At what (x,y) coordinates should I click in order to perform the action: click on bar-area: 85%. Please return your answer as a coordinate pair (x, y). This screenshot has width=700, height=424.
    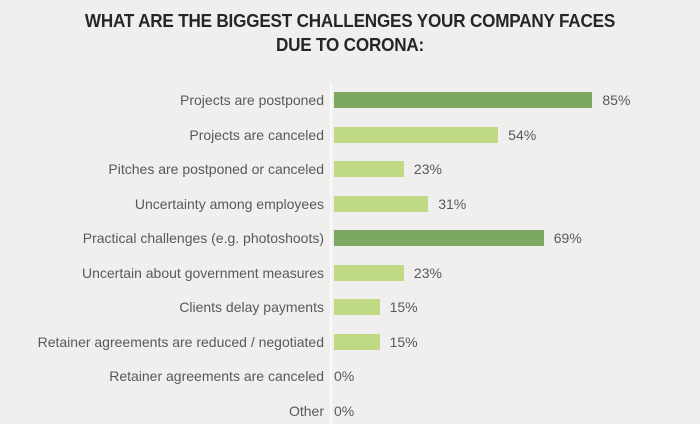
    Looking at the image, I should click on (512, 100).